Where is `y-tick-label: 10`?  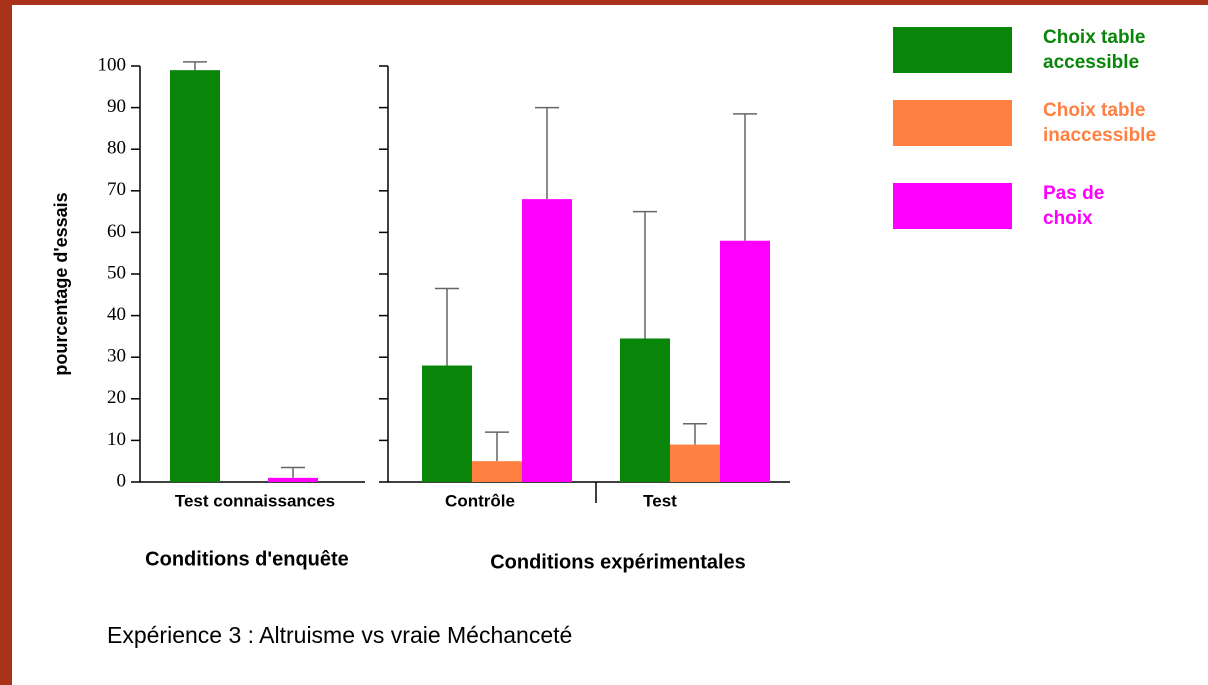
y-tick-label: 10 is located at coordinates (116, 439).